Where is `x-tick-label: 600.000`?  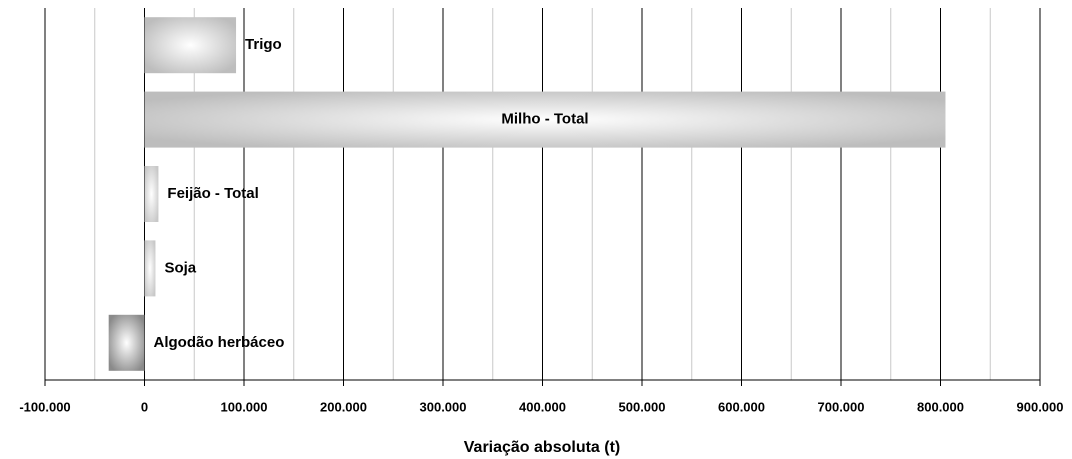
x-tick-label: 600.000 is located at coordinates (741, 406).